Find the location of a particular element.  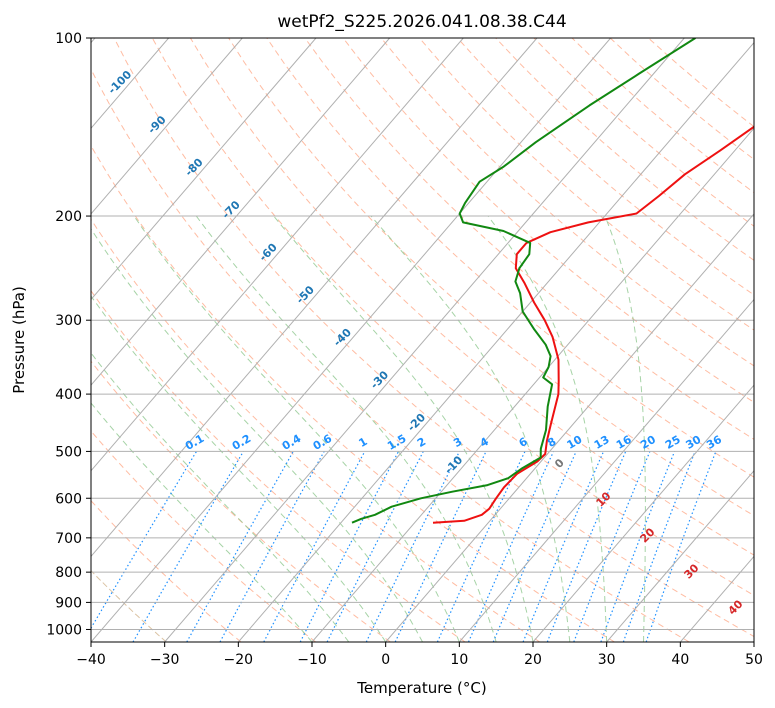

y-axis-ticks: 100 200 300 400 500 600 700 800 900 1000 is located at coordinates (68, 334).